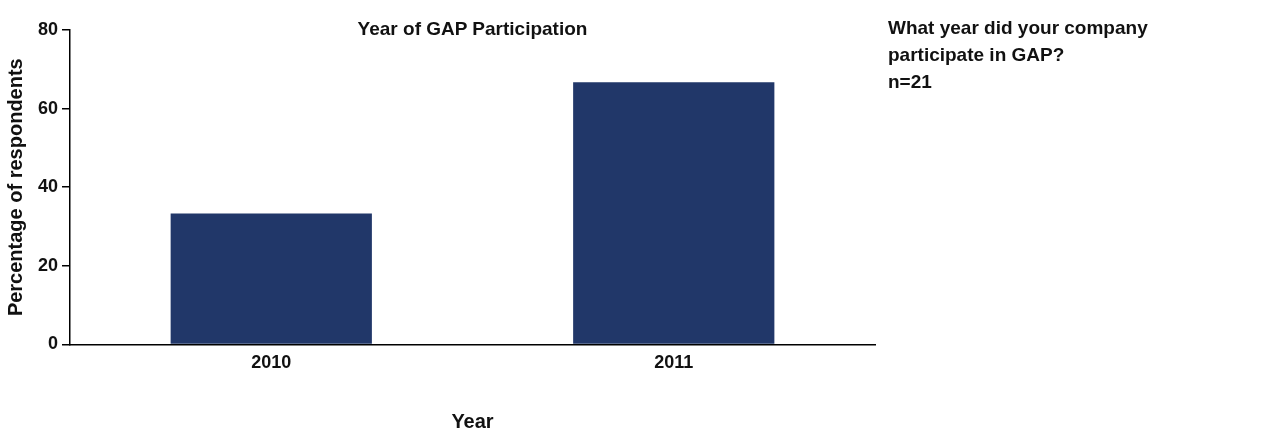 Image resolution: width=1267 pixels, height=443 pixels. I want to click on y-tick-label: 40, so click(48, 186).